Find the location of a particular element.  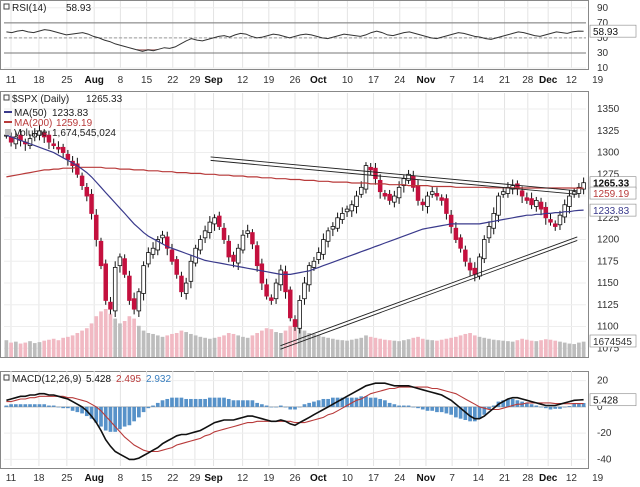

x-tick-label-bottom: 12 is located at coordinates (243, 478).